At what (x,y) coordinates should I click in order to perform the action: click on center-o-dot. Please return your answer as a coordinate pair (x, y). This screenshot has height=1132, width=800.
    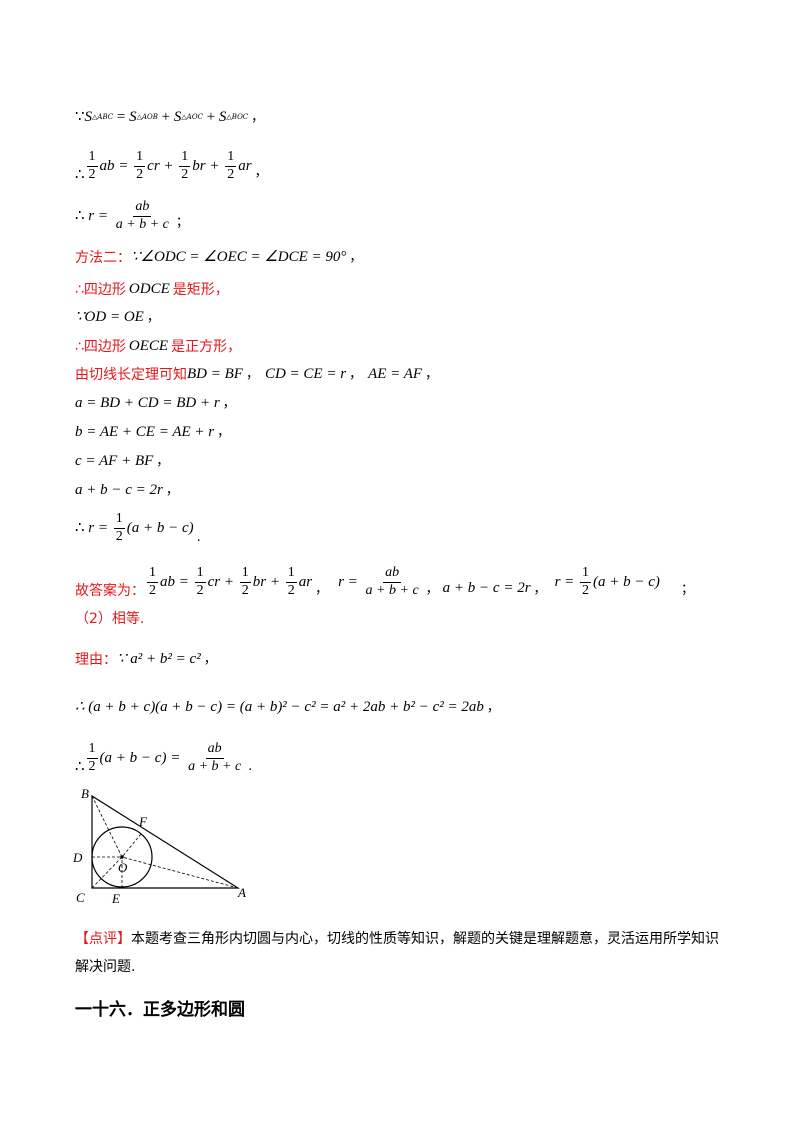
    Looking at the image, I should click on (122, 857).